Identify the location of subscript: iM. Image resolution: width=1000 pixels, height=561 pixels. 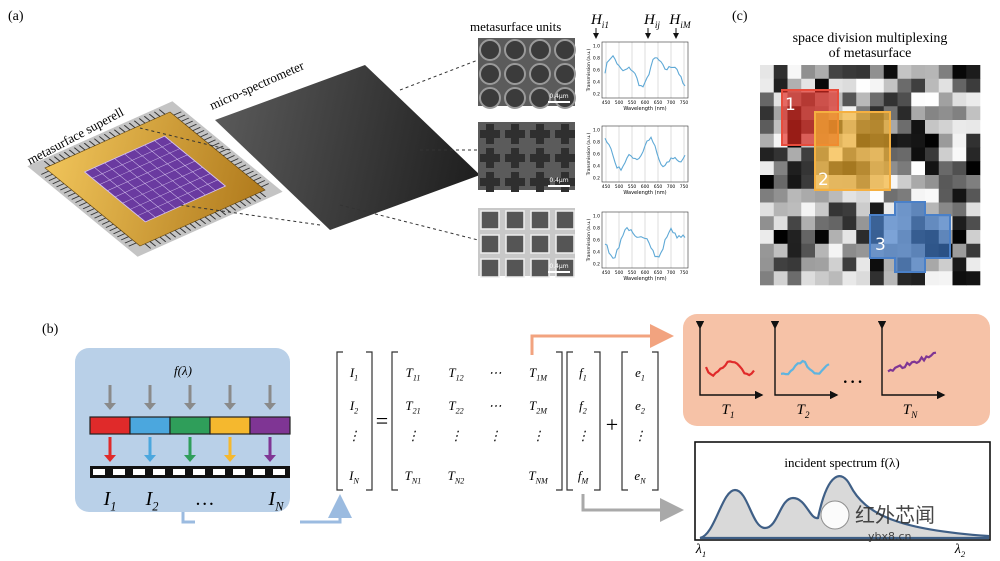
(686, 26).